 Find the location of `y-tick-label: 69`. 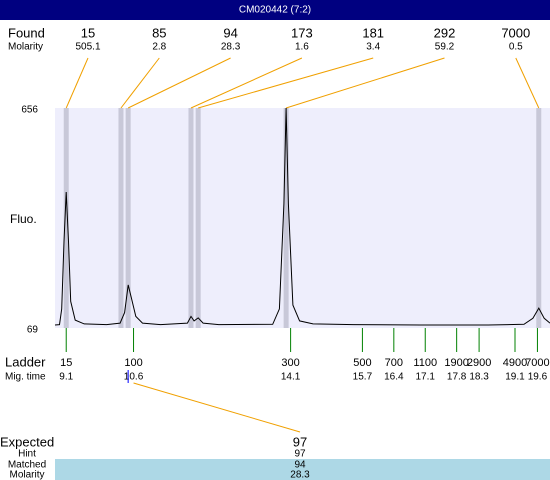

y-tick-label: 69 is located at coordinates (33, 330).